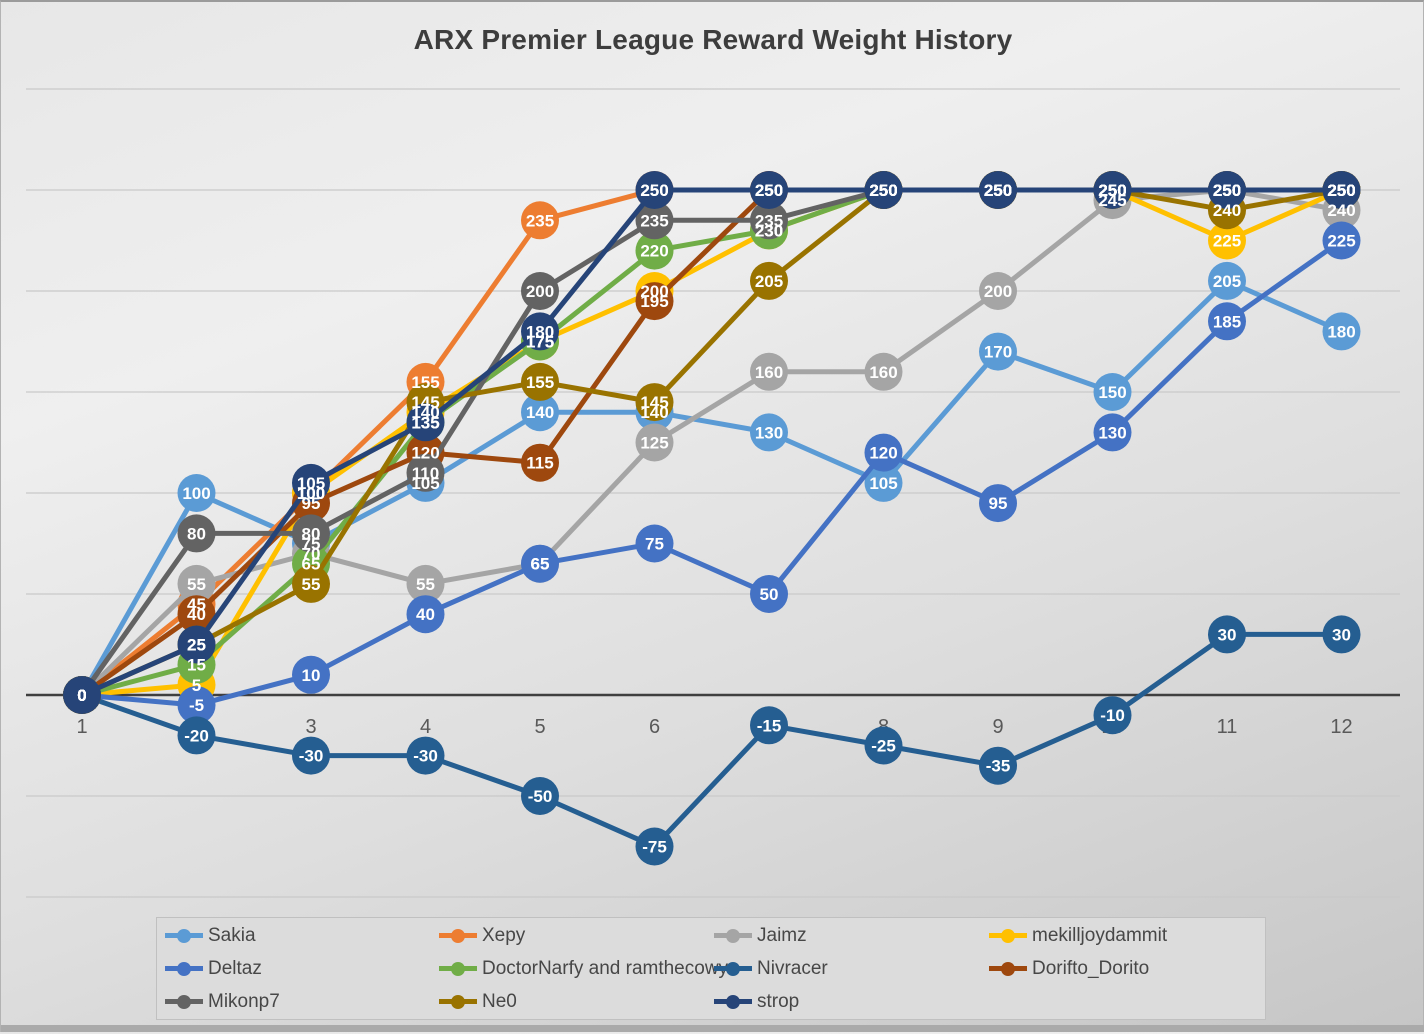 The height and width of the screenshot is (1034, 1424). I want to click on legend-label: Sakia, so click(232, 935).